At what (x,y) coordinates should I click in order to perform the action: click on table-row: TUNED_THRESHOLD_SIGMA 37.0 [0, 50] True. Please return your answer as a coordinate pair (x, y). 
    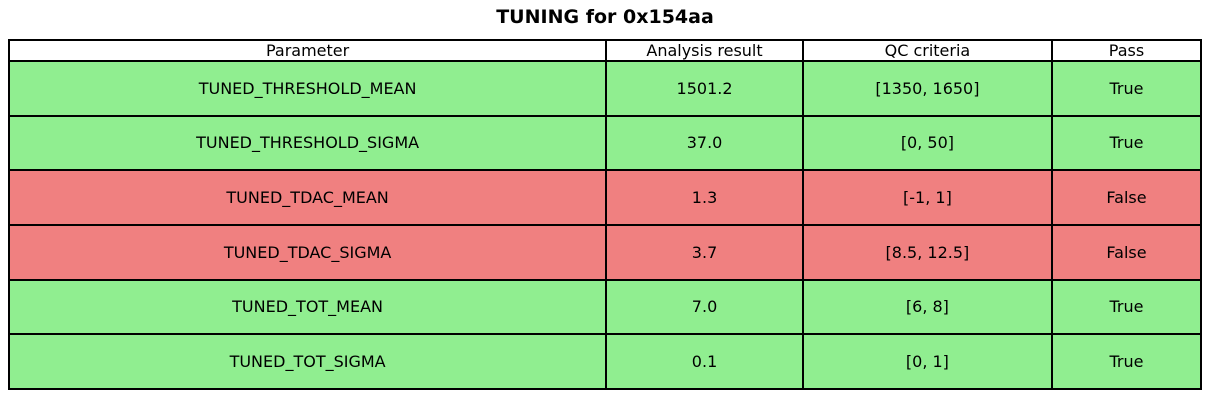
    Looking at the image, I should click on (605, 143).